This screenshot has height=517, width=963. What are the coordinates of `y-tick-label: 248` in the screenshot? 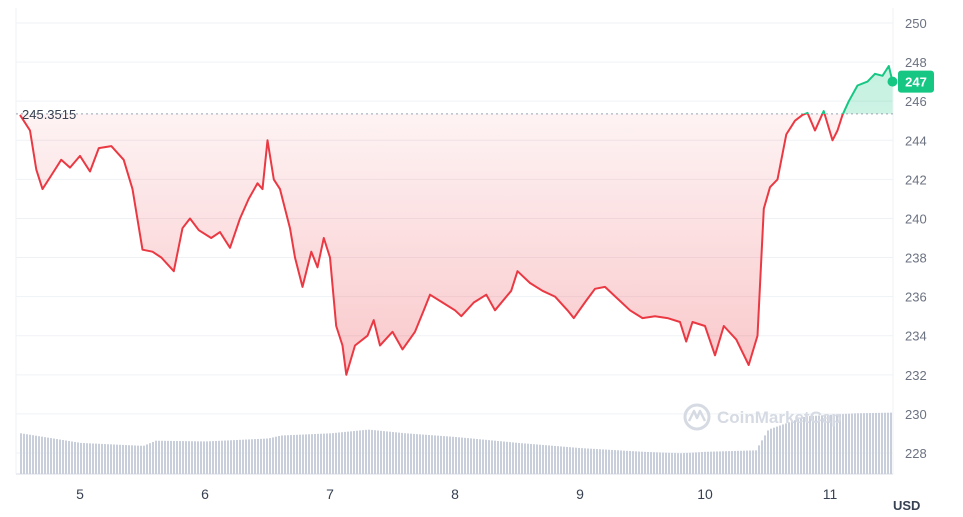 It's located at (916, 62).